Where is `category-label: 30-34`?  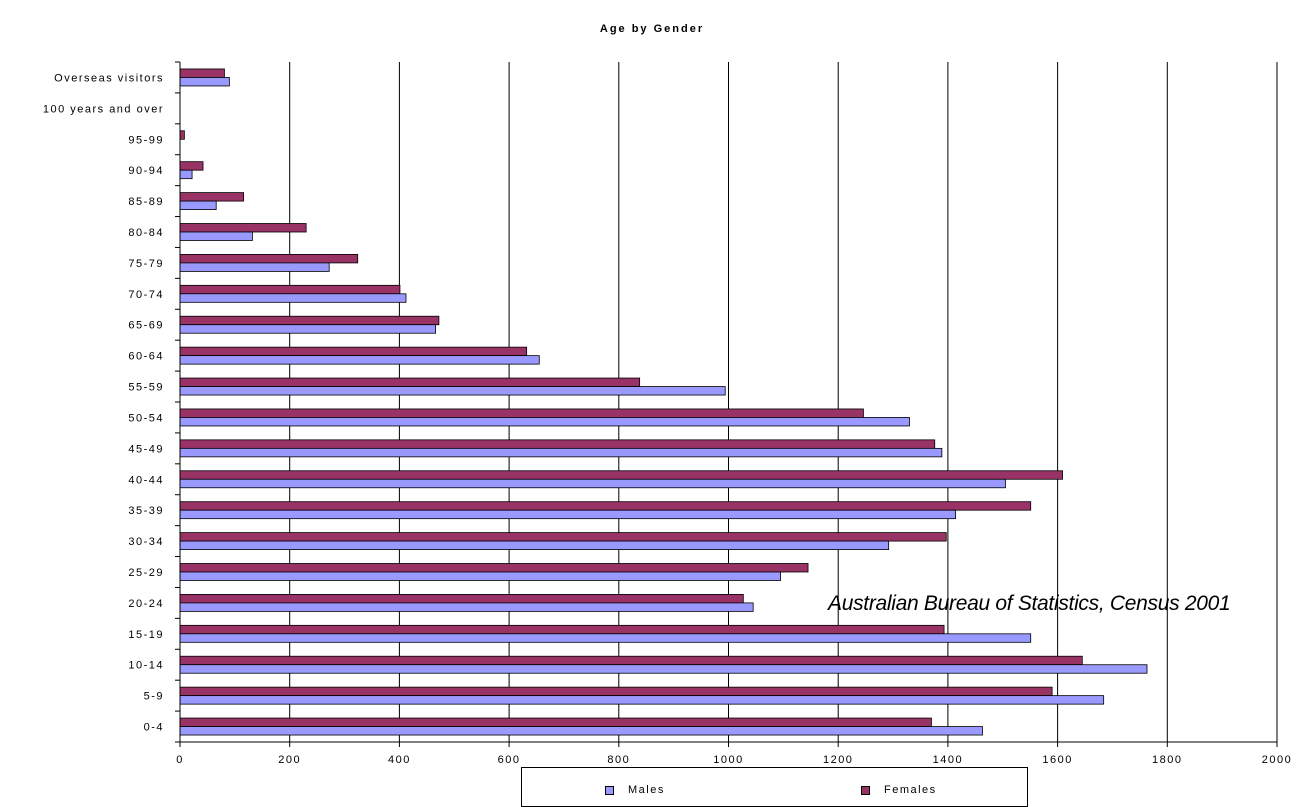 category-label: 30-34 is located at coordinates (146, 542).